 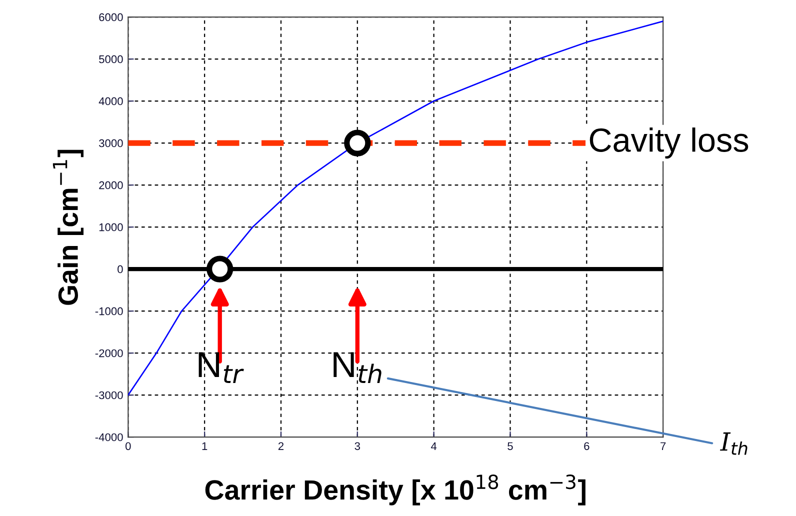 I want to click on x-tick-label: 2, so click(x=281, y=446).